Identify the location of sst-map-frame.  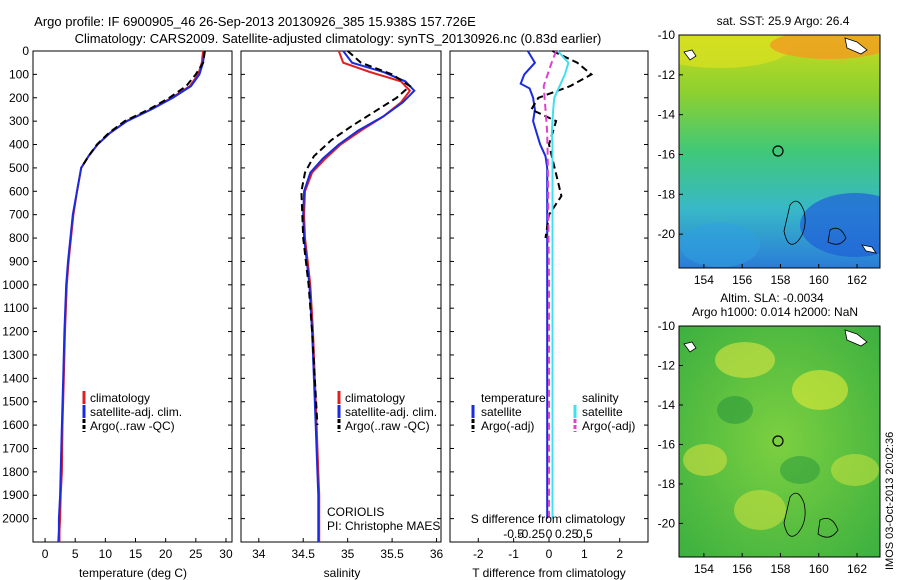
(779, 151).